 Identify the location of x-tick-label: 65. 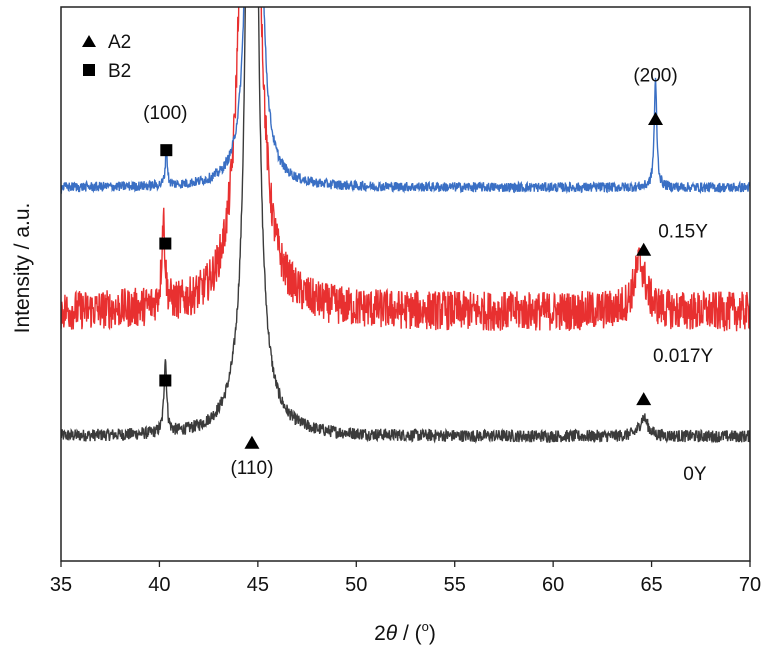
(651, 585).